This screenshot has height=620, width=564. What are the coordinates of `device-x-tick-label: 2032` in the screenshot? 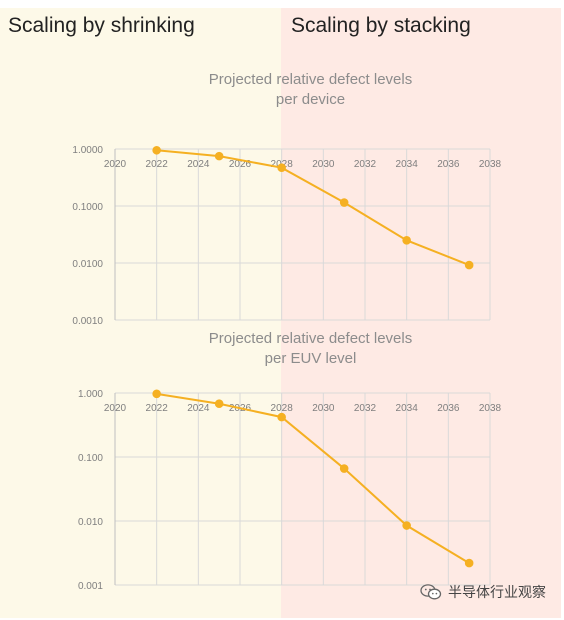 It's located at (365, 164).